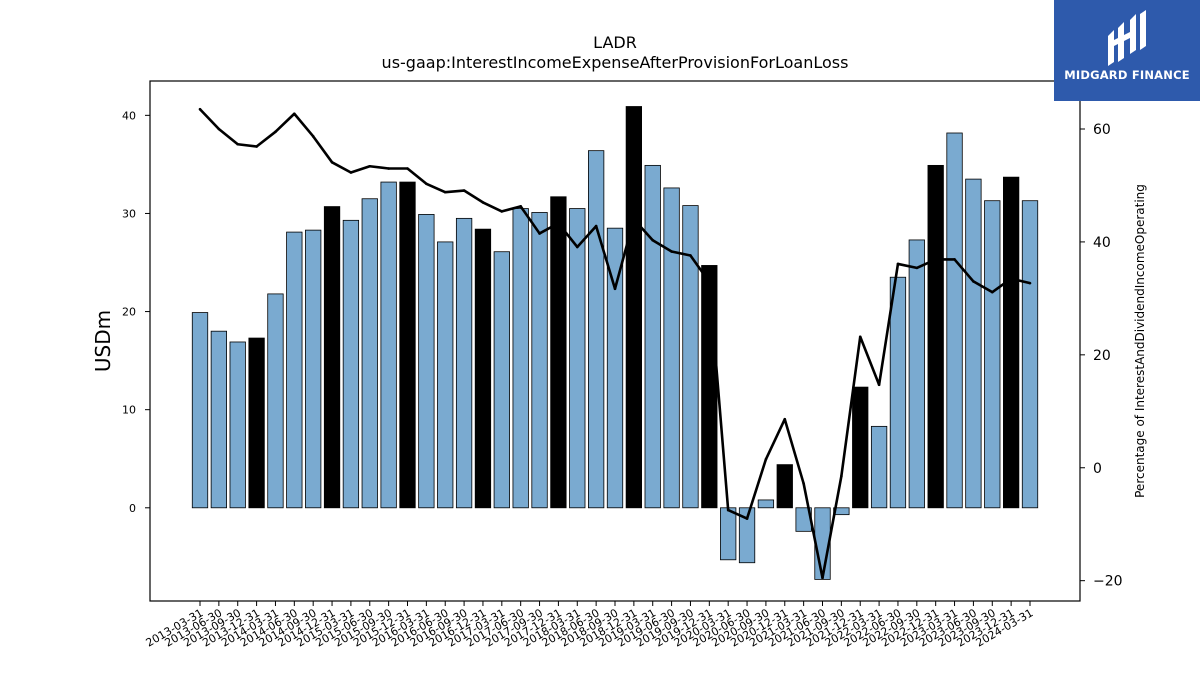  I want to click on logo-text: MIDGARD FINANCE, so click(1127, 75).